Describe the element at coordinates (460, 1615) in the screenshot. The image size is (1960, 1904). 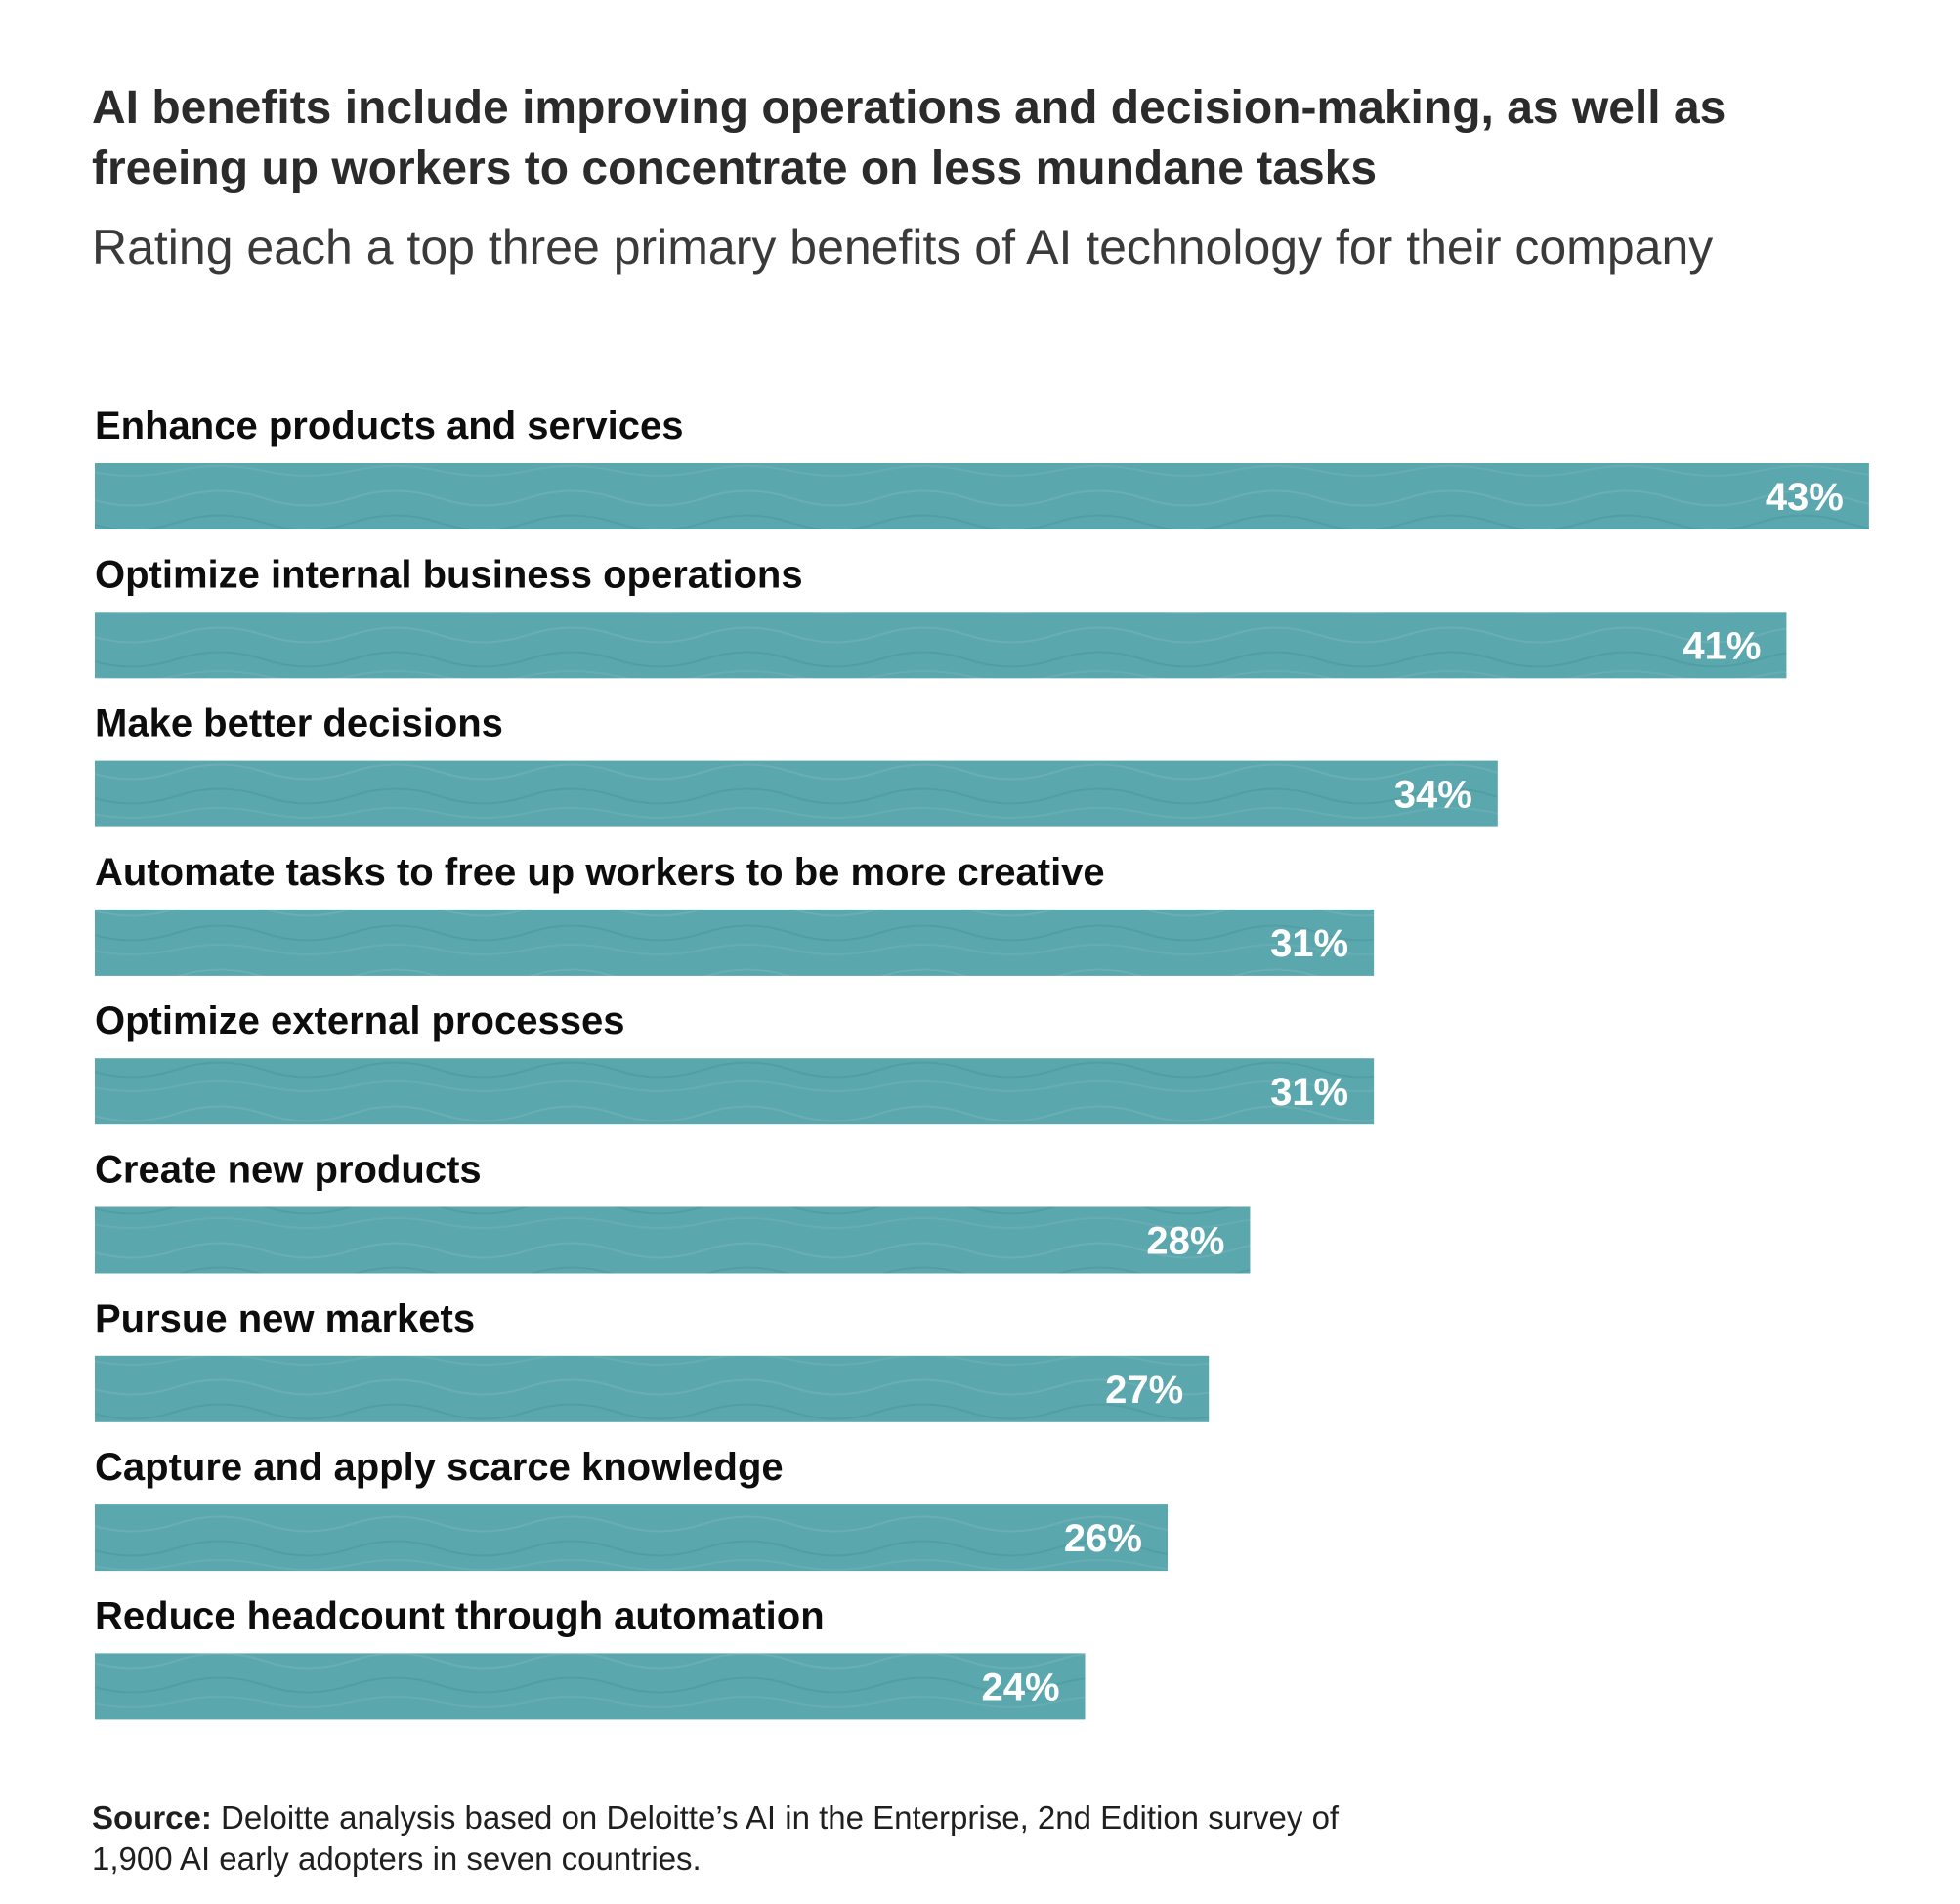
I see `bar-category-label: Reduce headcount through automation` at that location.